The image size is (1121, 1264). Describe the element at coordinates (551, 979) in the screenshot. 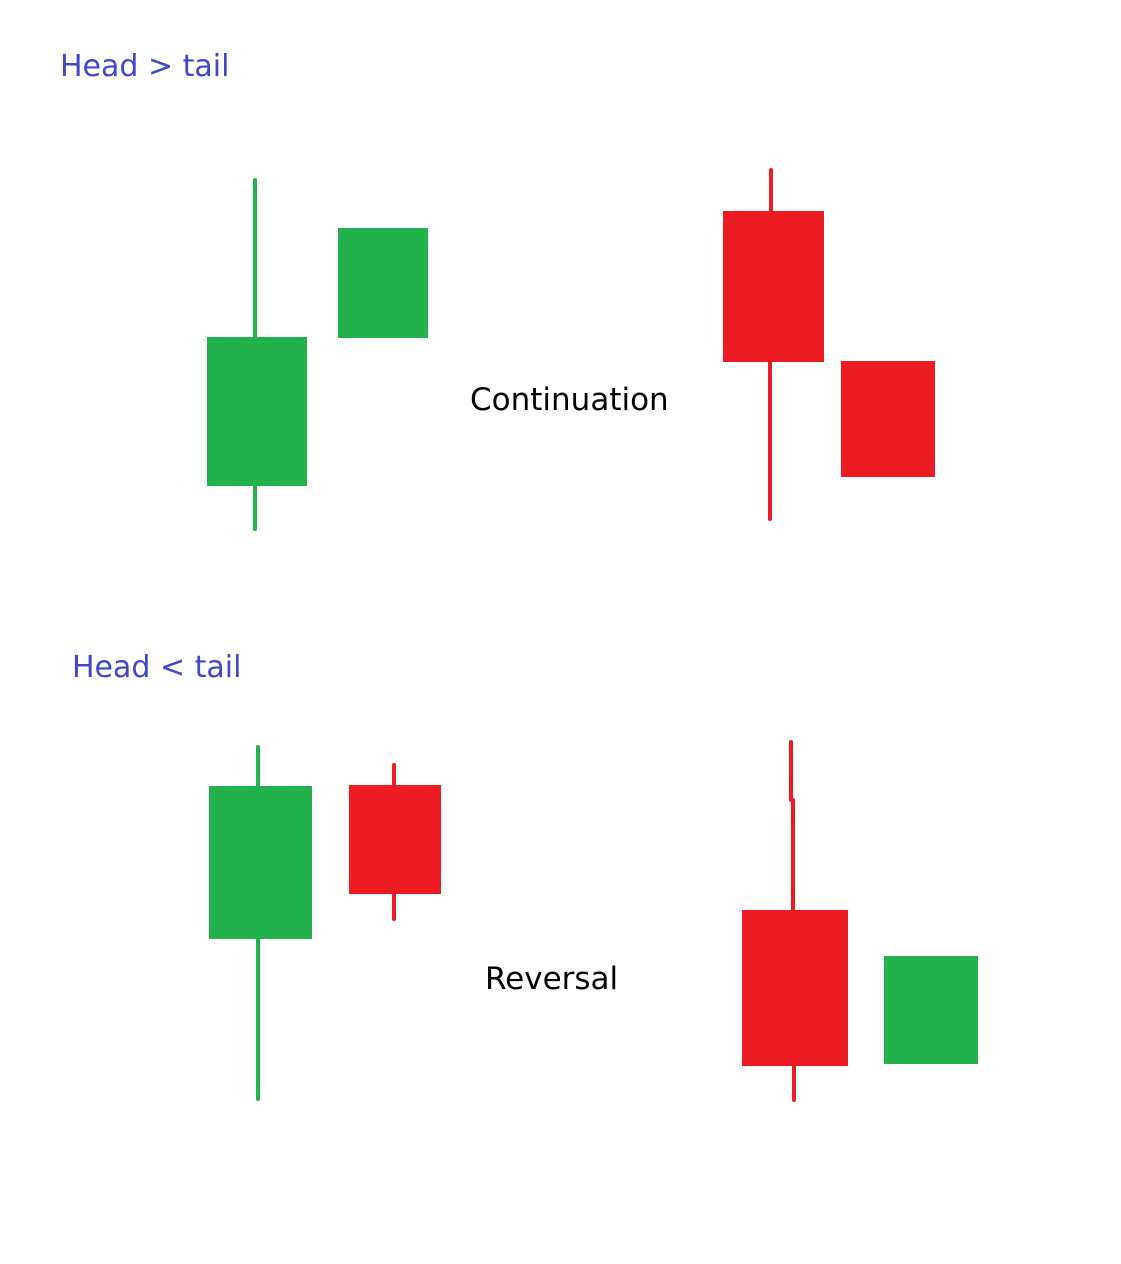

I see `label-reversal: Reversal` at that location.